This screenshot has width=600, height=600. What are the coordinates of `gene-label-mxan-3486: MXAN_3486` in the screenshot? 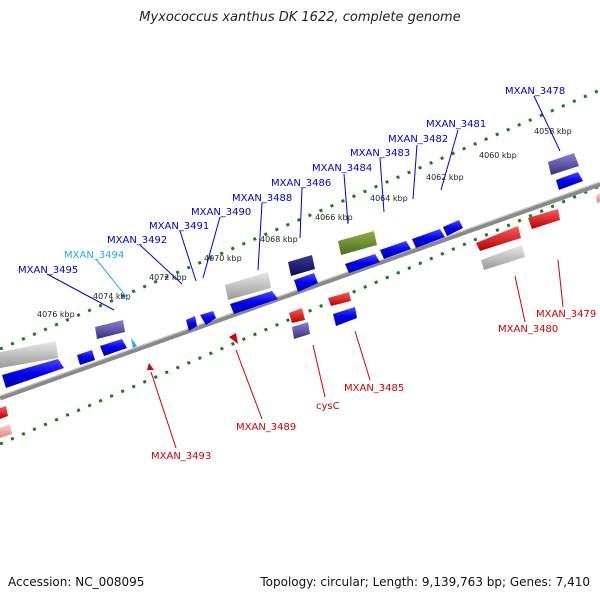 It's located at (301, 183).